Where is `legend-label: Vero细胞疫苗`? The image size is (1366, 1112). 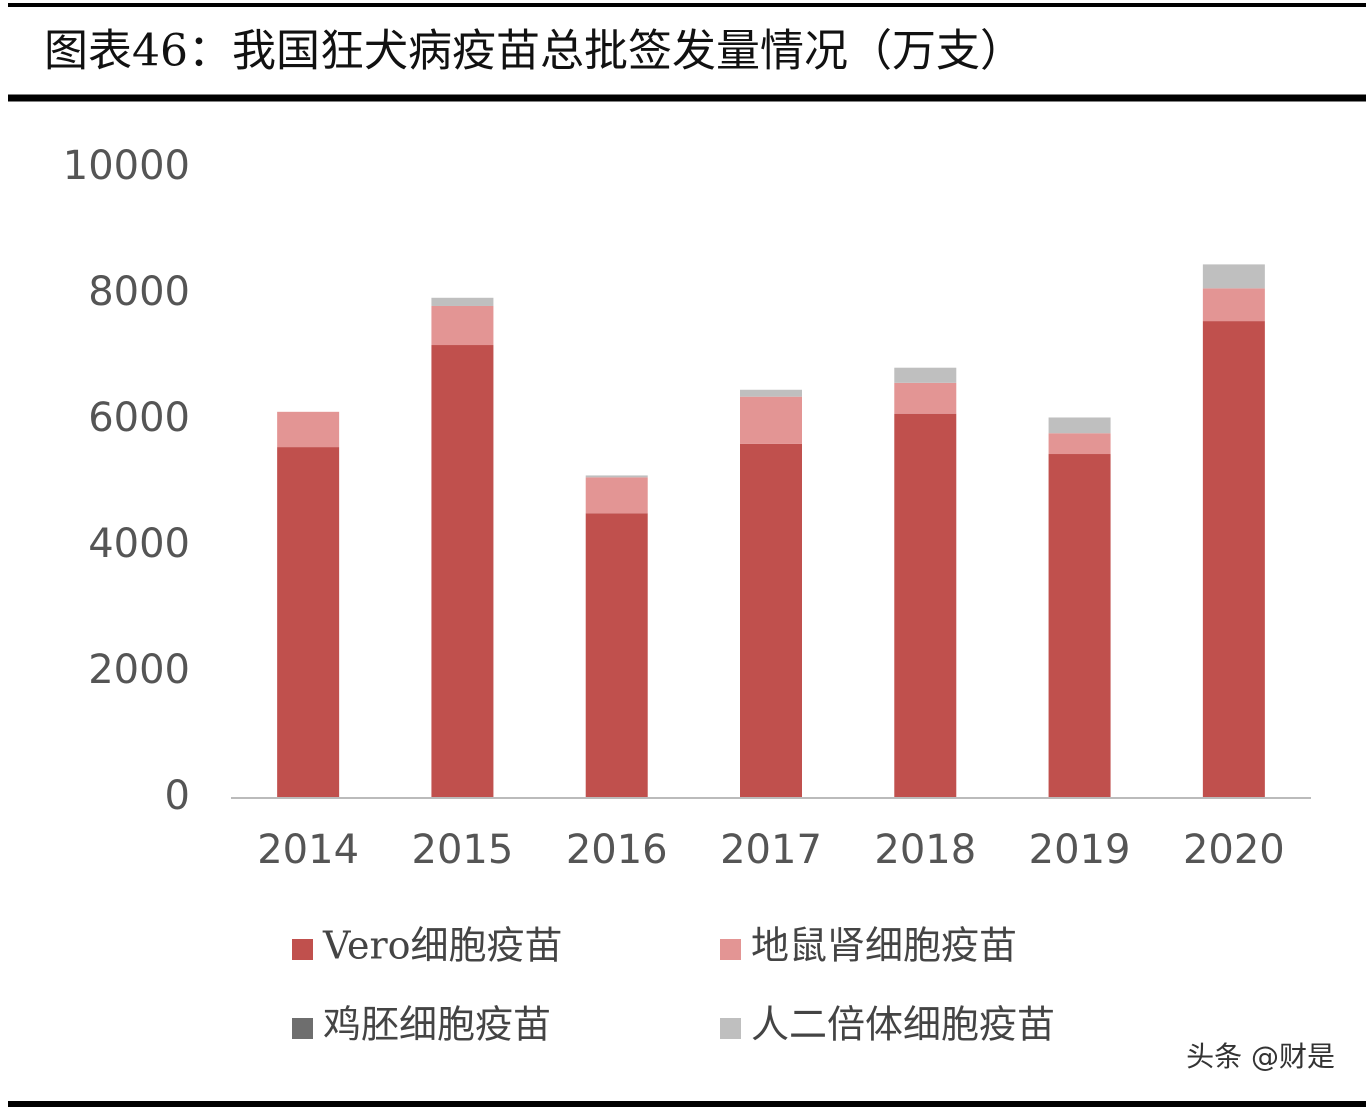 legend-label: Vero细胞疫苗 is located at coordinates (442, 946).